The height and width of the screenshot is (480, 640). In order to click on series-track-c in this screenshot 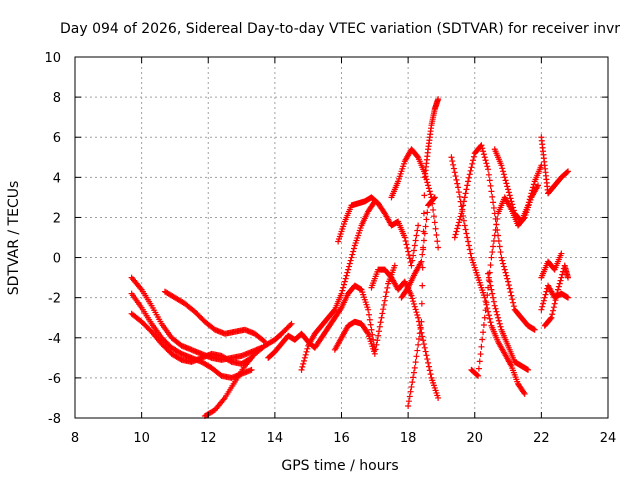, I will do `click(191, 338)`.